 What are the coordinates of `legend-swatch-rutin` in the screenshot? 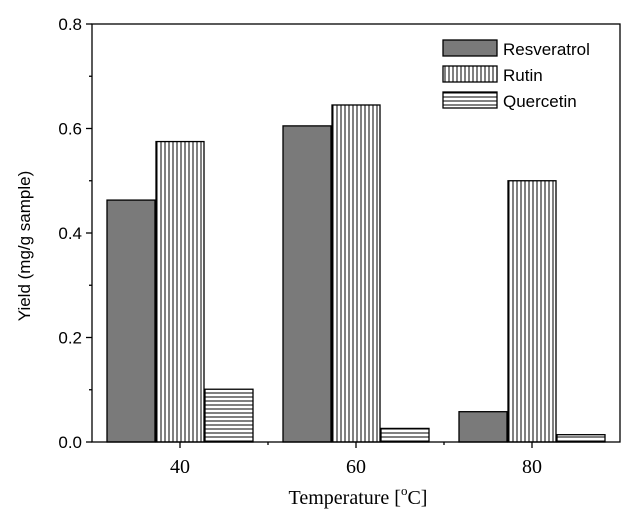 It's located at (470, 74).